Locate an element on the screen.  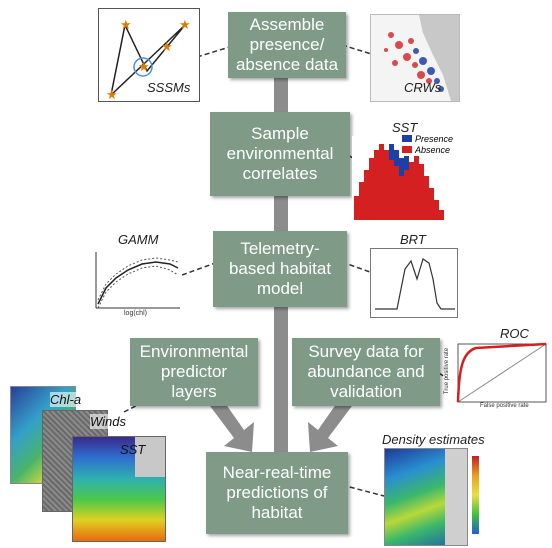
roc-panel: True positive rate False positive rate is located at coordinates (497, 376).